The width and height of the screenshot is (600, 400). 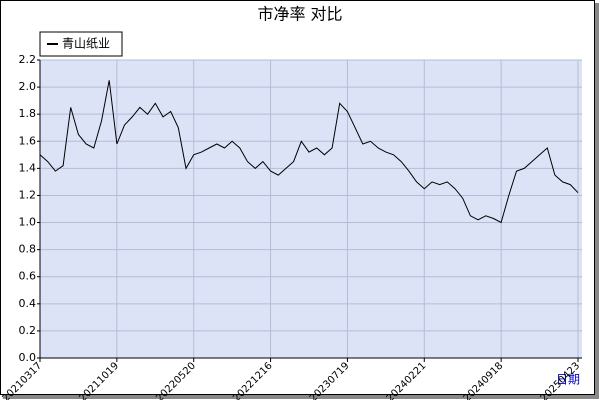 I want to click on y-tick-label: 0.4, so click(x=28, y=303).